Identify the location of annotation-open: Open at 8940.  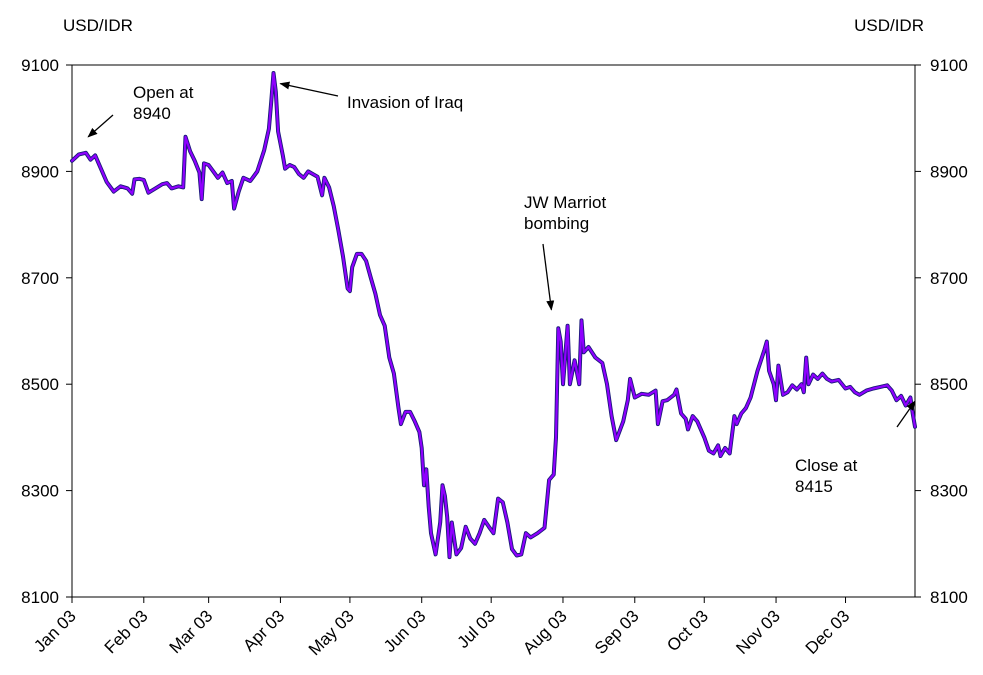
(140, 110).